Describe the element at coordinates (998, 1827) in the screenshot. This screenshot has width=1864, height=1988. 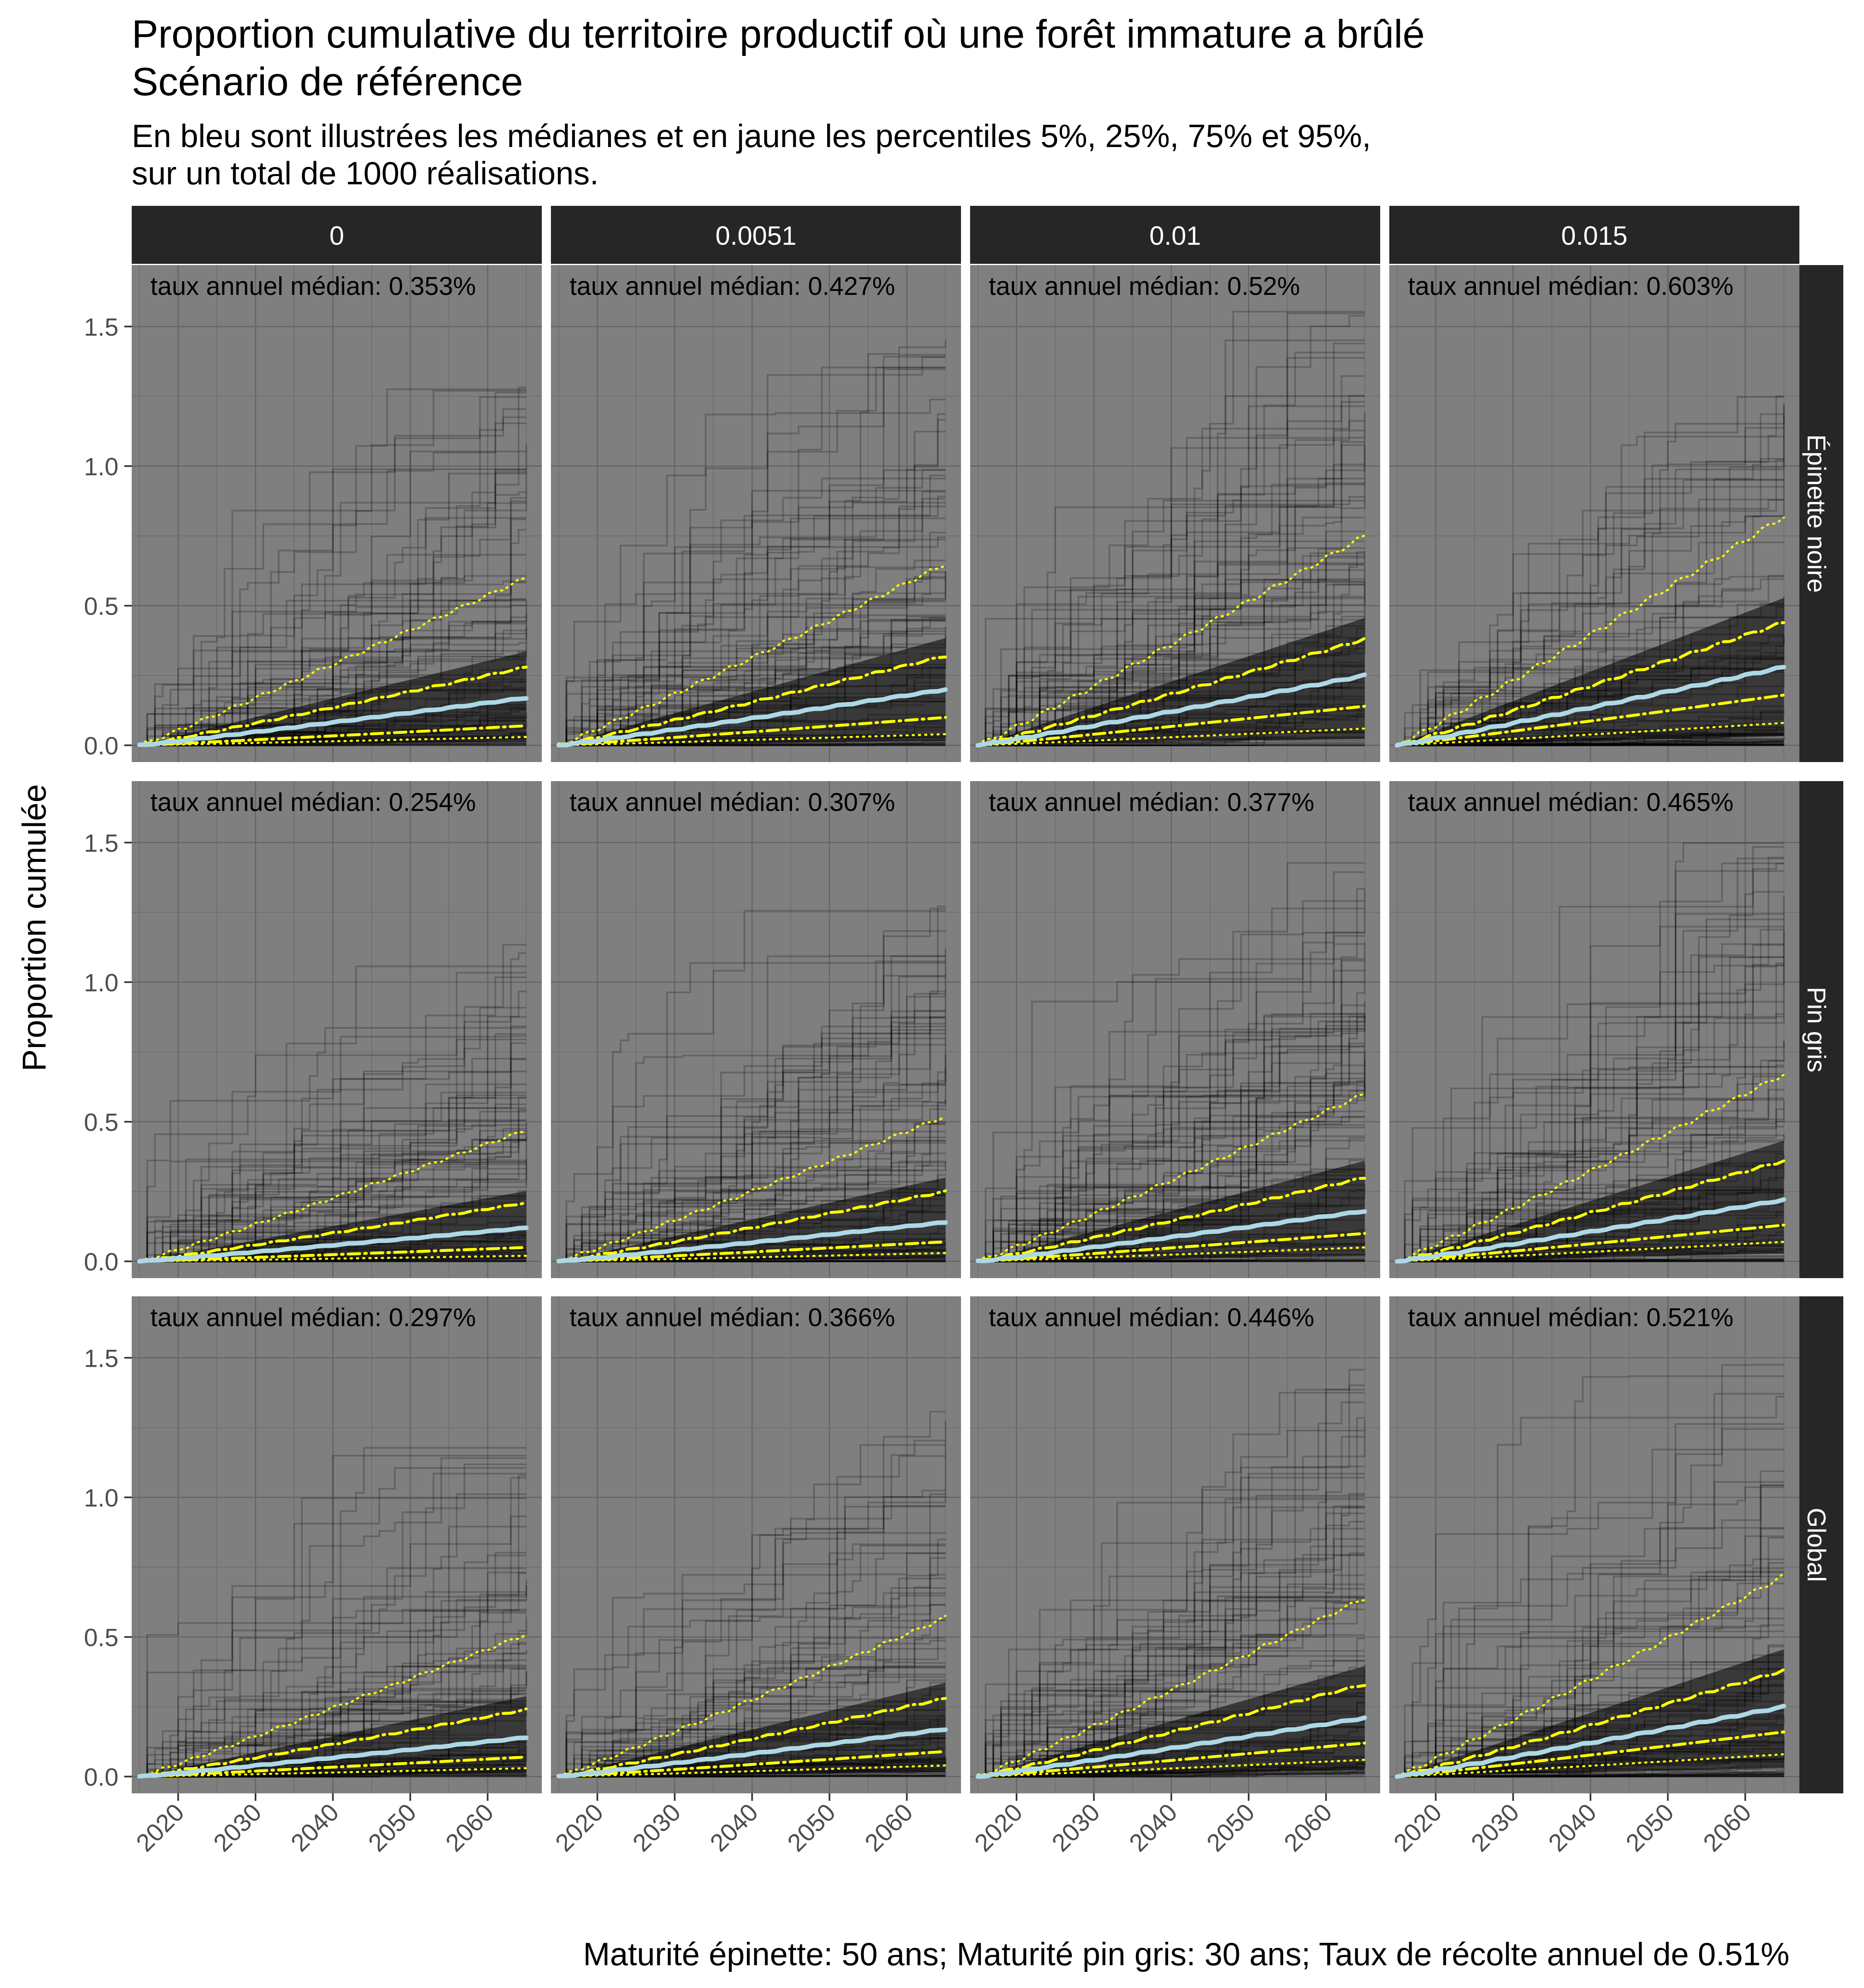
I see `x-tick-label: 2020` at that location.